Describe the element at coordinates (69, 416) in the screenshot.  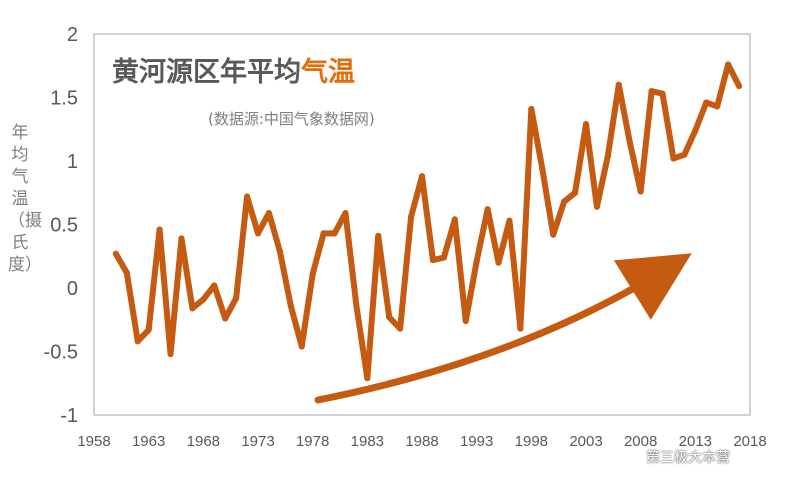
I see `y-tick-label: -1` at that location.